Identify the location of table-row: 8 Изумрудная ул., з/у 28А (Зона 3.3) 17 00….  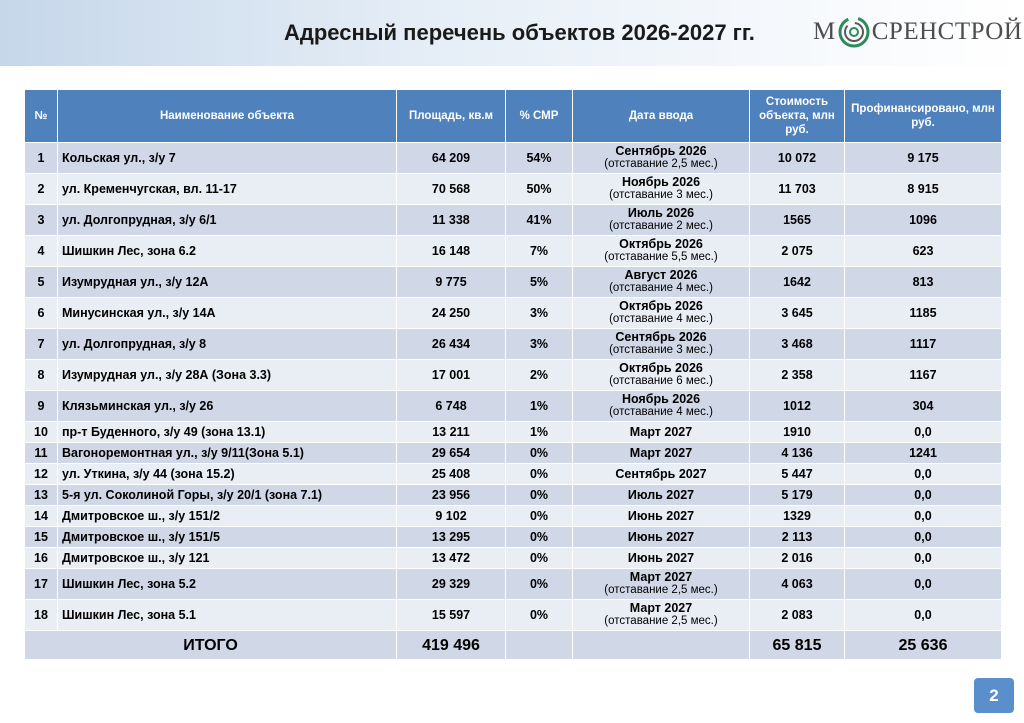
(513, 375).